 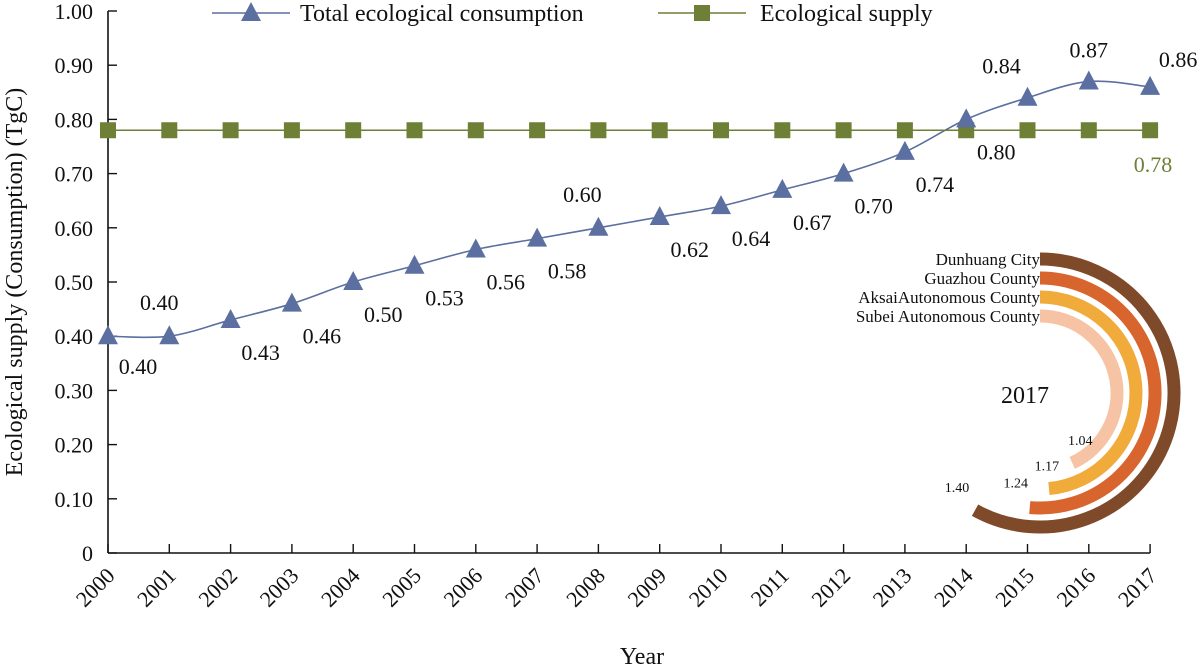 I want to click on x-tick-label: 2016, so click(x=1076, y=587).